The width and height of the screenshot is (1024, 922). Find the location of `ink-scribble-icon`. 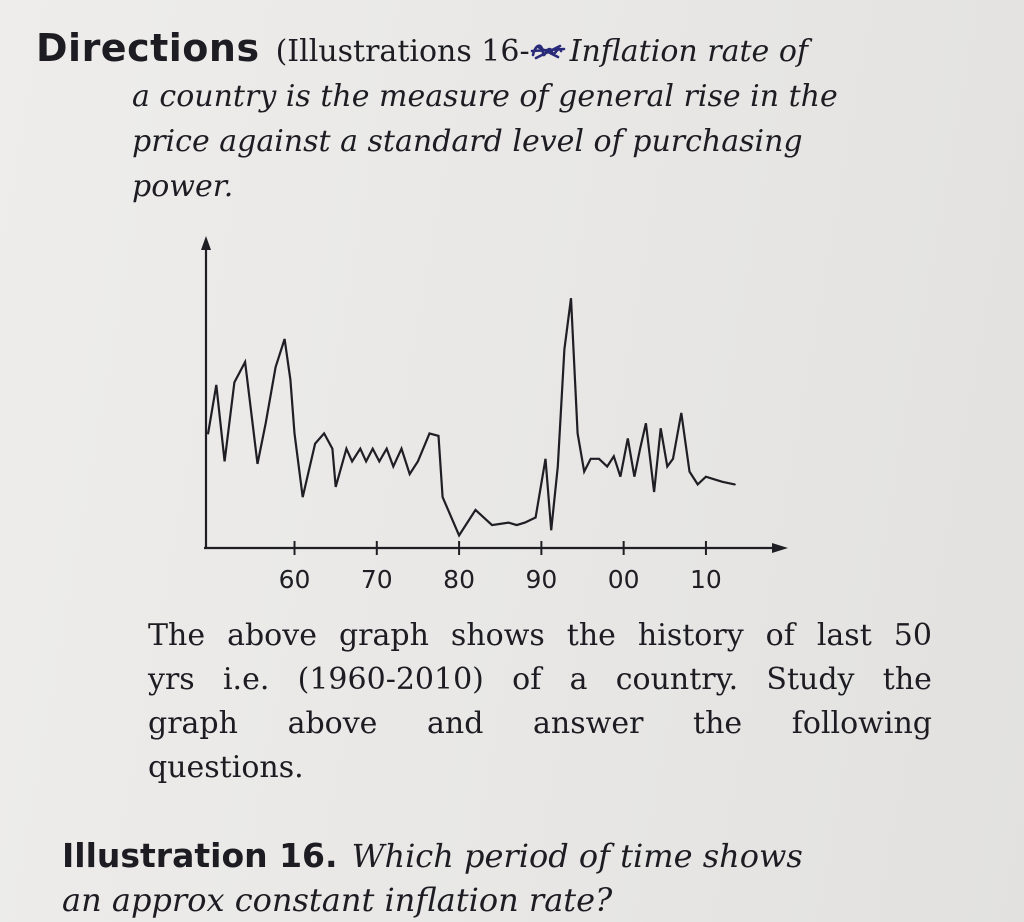

ink-scribble-icon is located at coordinates (547, 52).